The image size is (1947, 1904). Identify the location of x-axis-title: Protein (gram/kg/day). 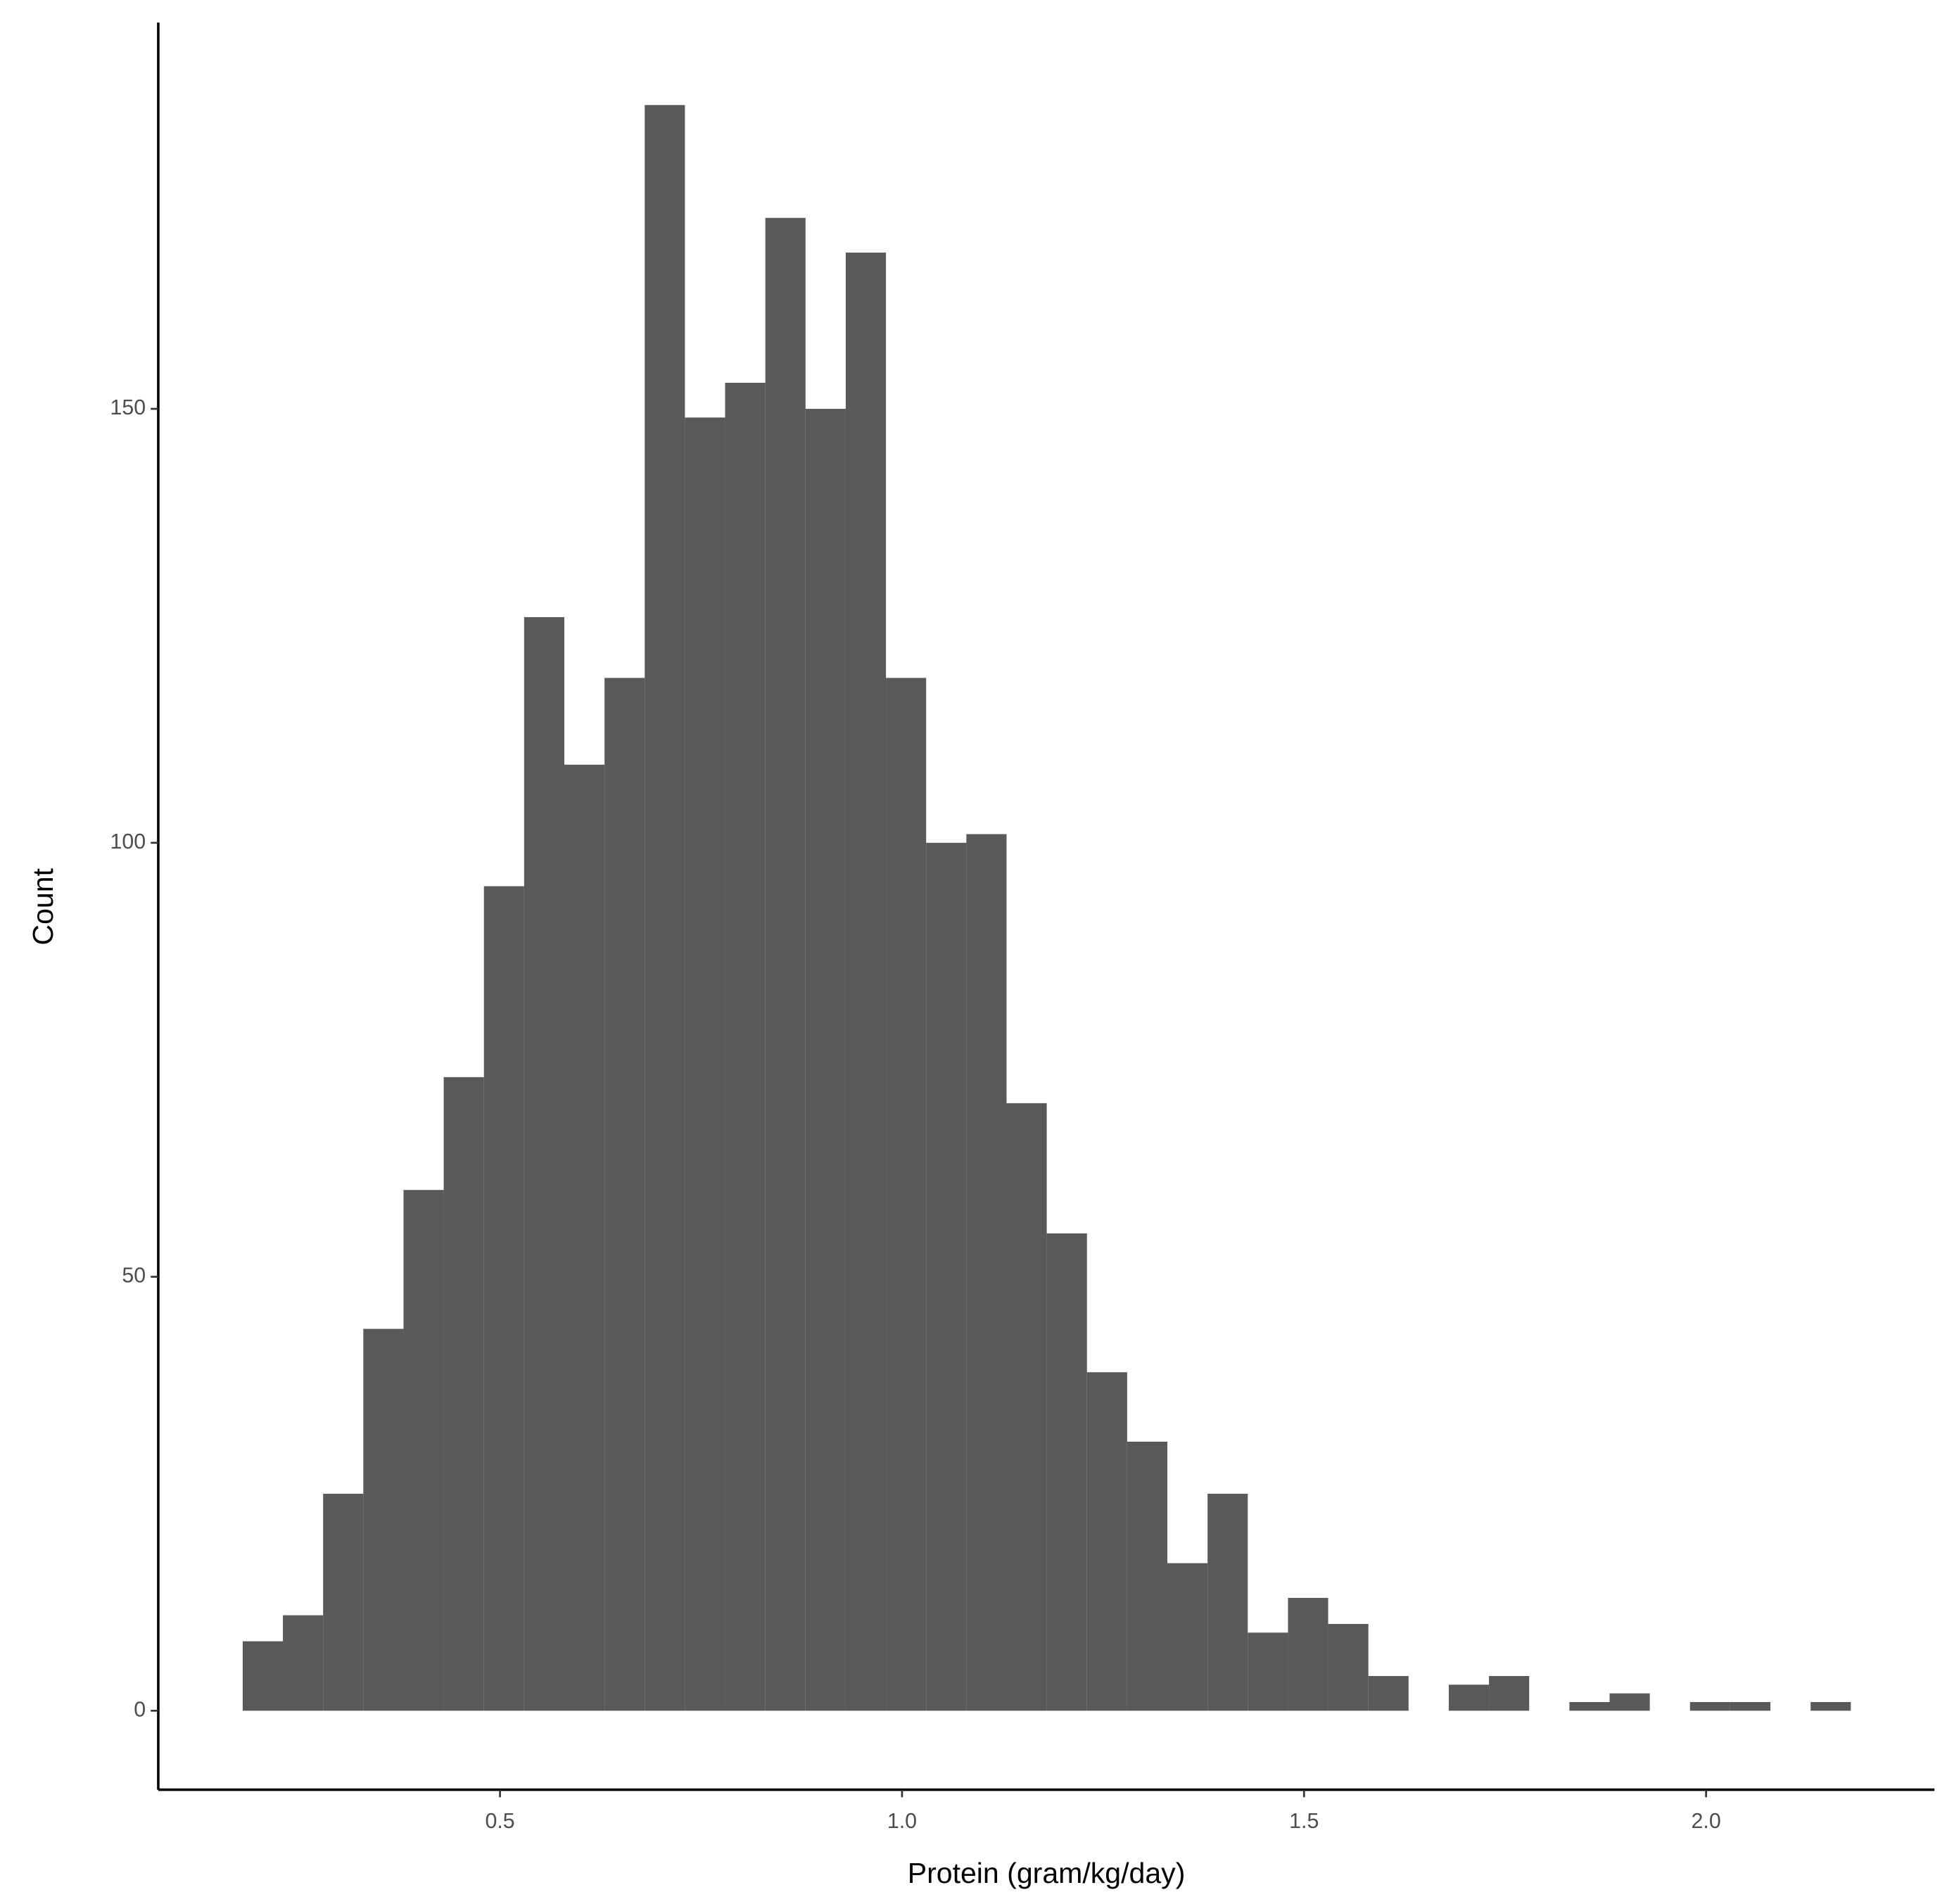
(1047, 1873).